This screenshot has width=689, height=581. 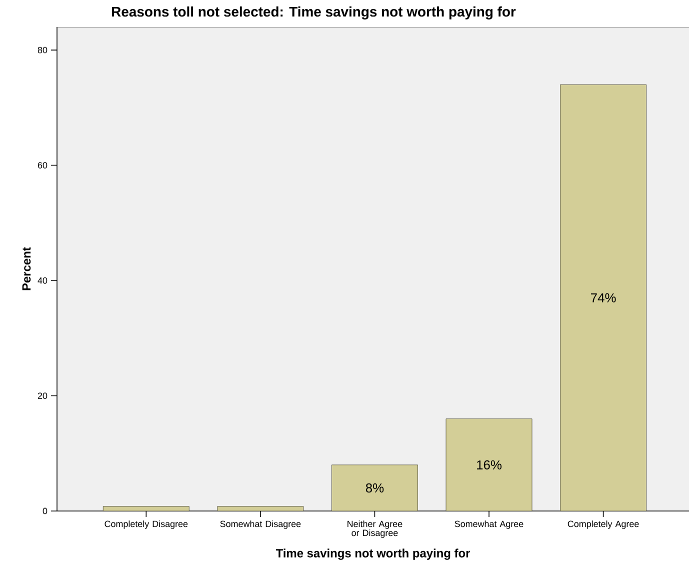 What do you see at coordinates (375, 529) in the screenshot?
I see `x-tick-label: Neither Agree or Disagree` at bounding box center [375, 529].